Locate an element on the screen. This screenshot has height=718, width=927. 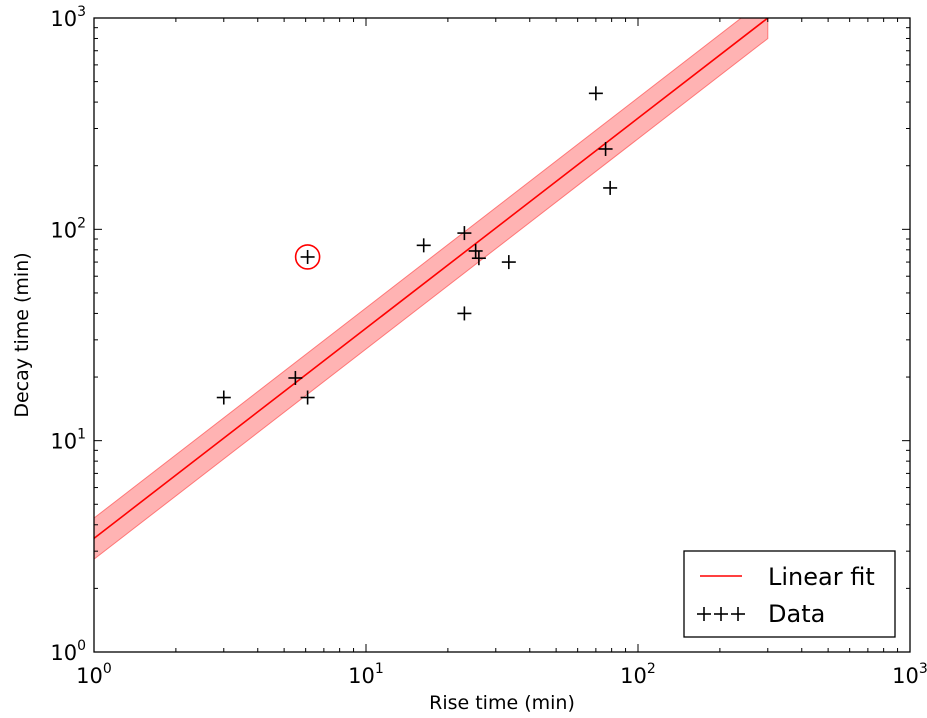
y-tick-label: 10⁰ is located at coordinates (68, 651).